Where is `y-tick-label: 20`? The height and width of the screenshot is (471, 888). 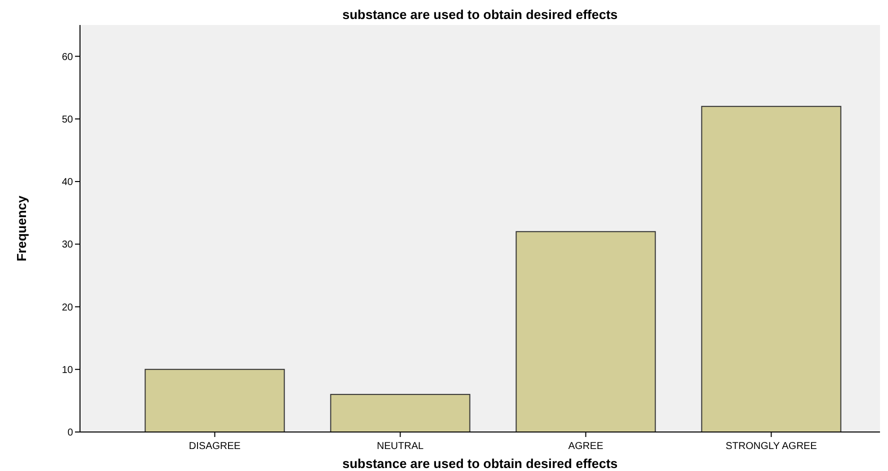
y-tick-label: 20 is located at coordinates (68, 308).